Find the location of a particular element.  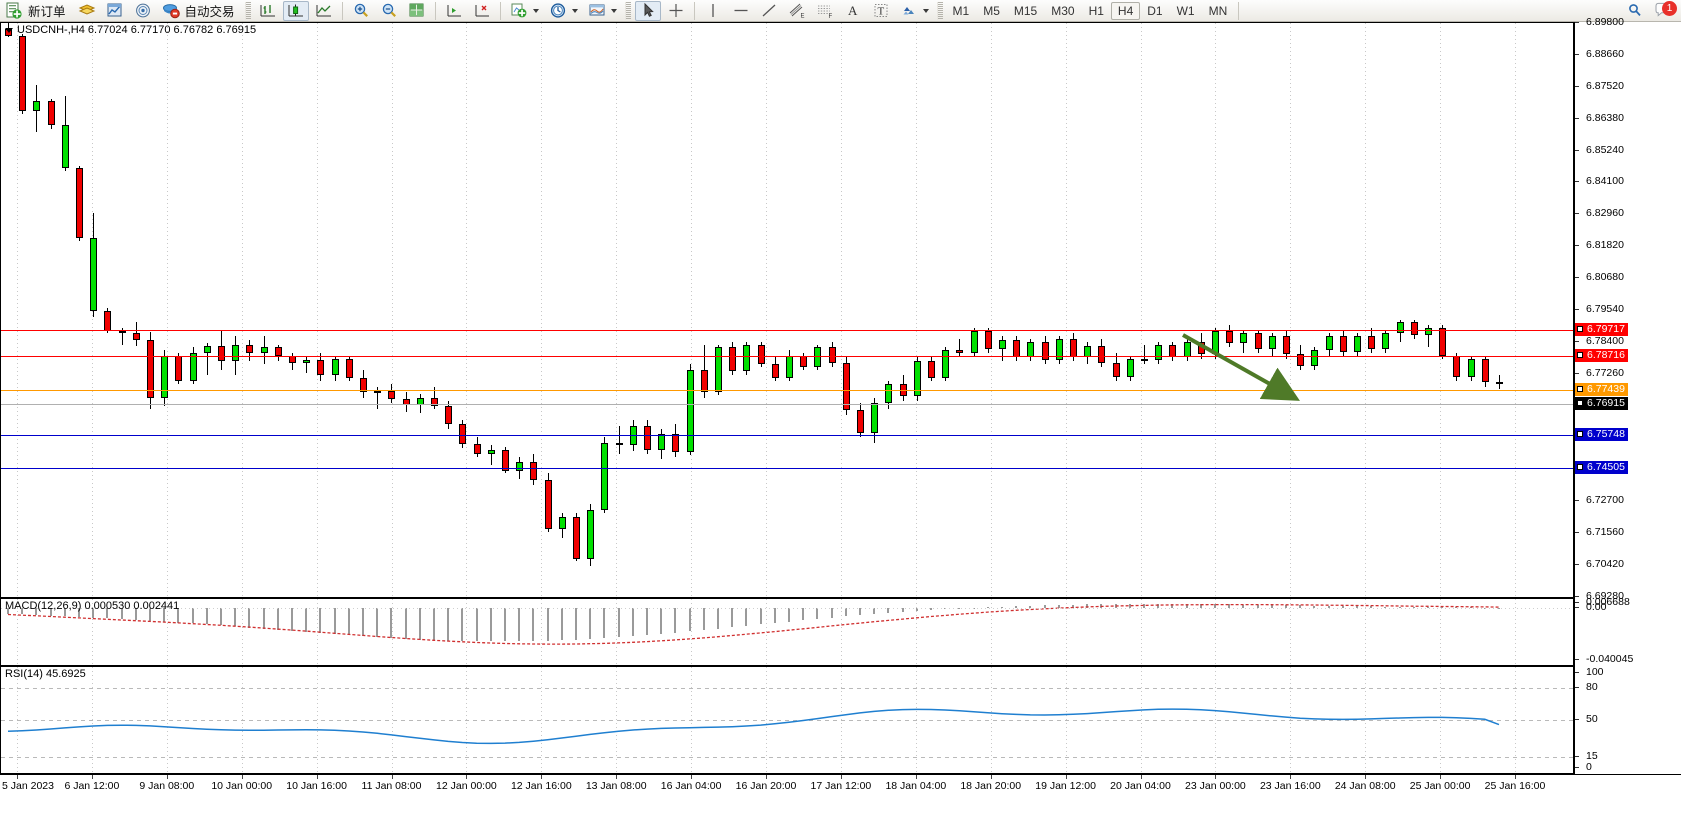

timeframe-m5: M5 is located at coordinates (991, 10).